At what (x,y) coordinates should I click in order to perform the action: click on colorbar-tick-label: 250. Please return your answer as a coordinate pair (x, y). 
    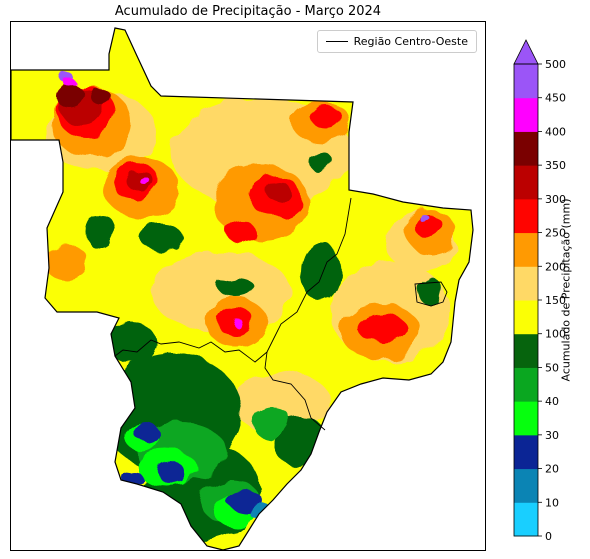
    Looking at the image, I should click on (555, 233).